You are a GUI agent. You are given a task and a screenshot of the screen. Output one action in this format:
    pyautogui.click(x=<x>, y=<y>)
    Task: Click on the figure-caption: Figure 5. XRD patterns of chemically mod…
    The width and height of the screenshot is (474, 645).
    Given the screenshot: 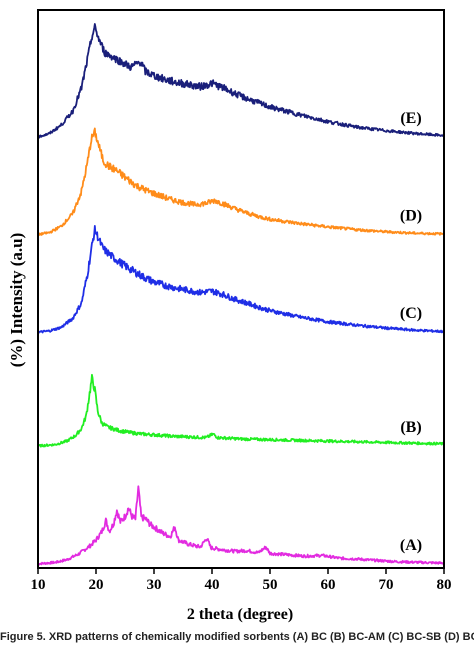 What is the action you would take?
    pyautogui.click(x=237, y=637)
    